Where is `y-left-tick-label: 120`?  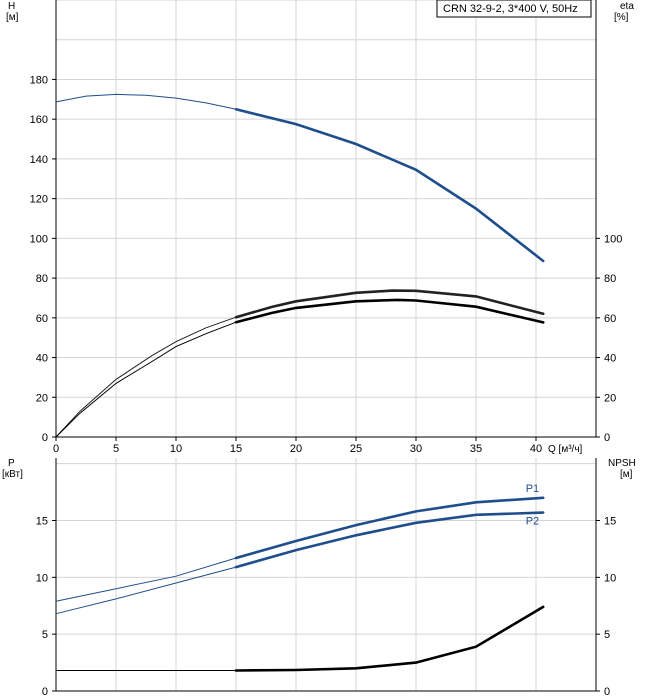 y-left-tick-label: 120 is located at coordinates (39, 200).